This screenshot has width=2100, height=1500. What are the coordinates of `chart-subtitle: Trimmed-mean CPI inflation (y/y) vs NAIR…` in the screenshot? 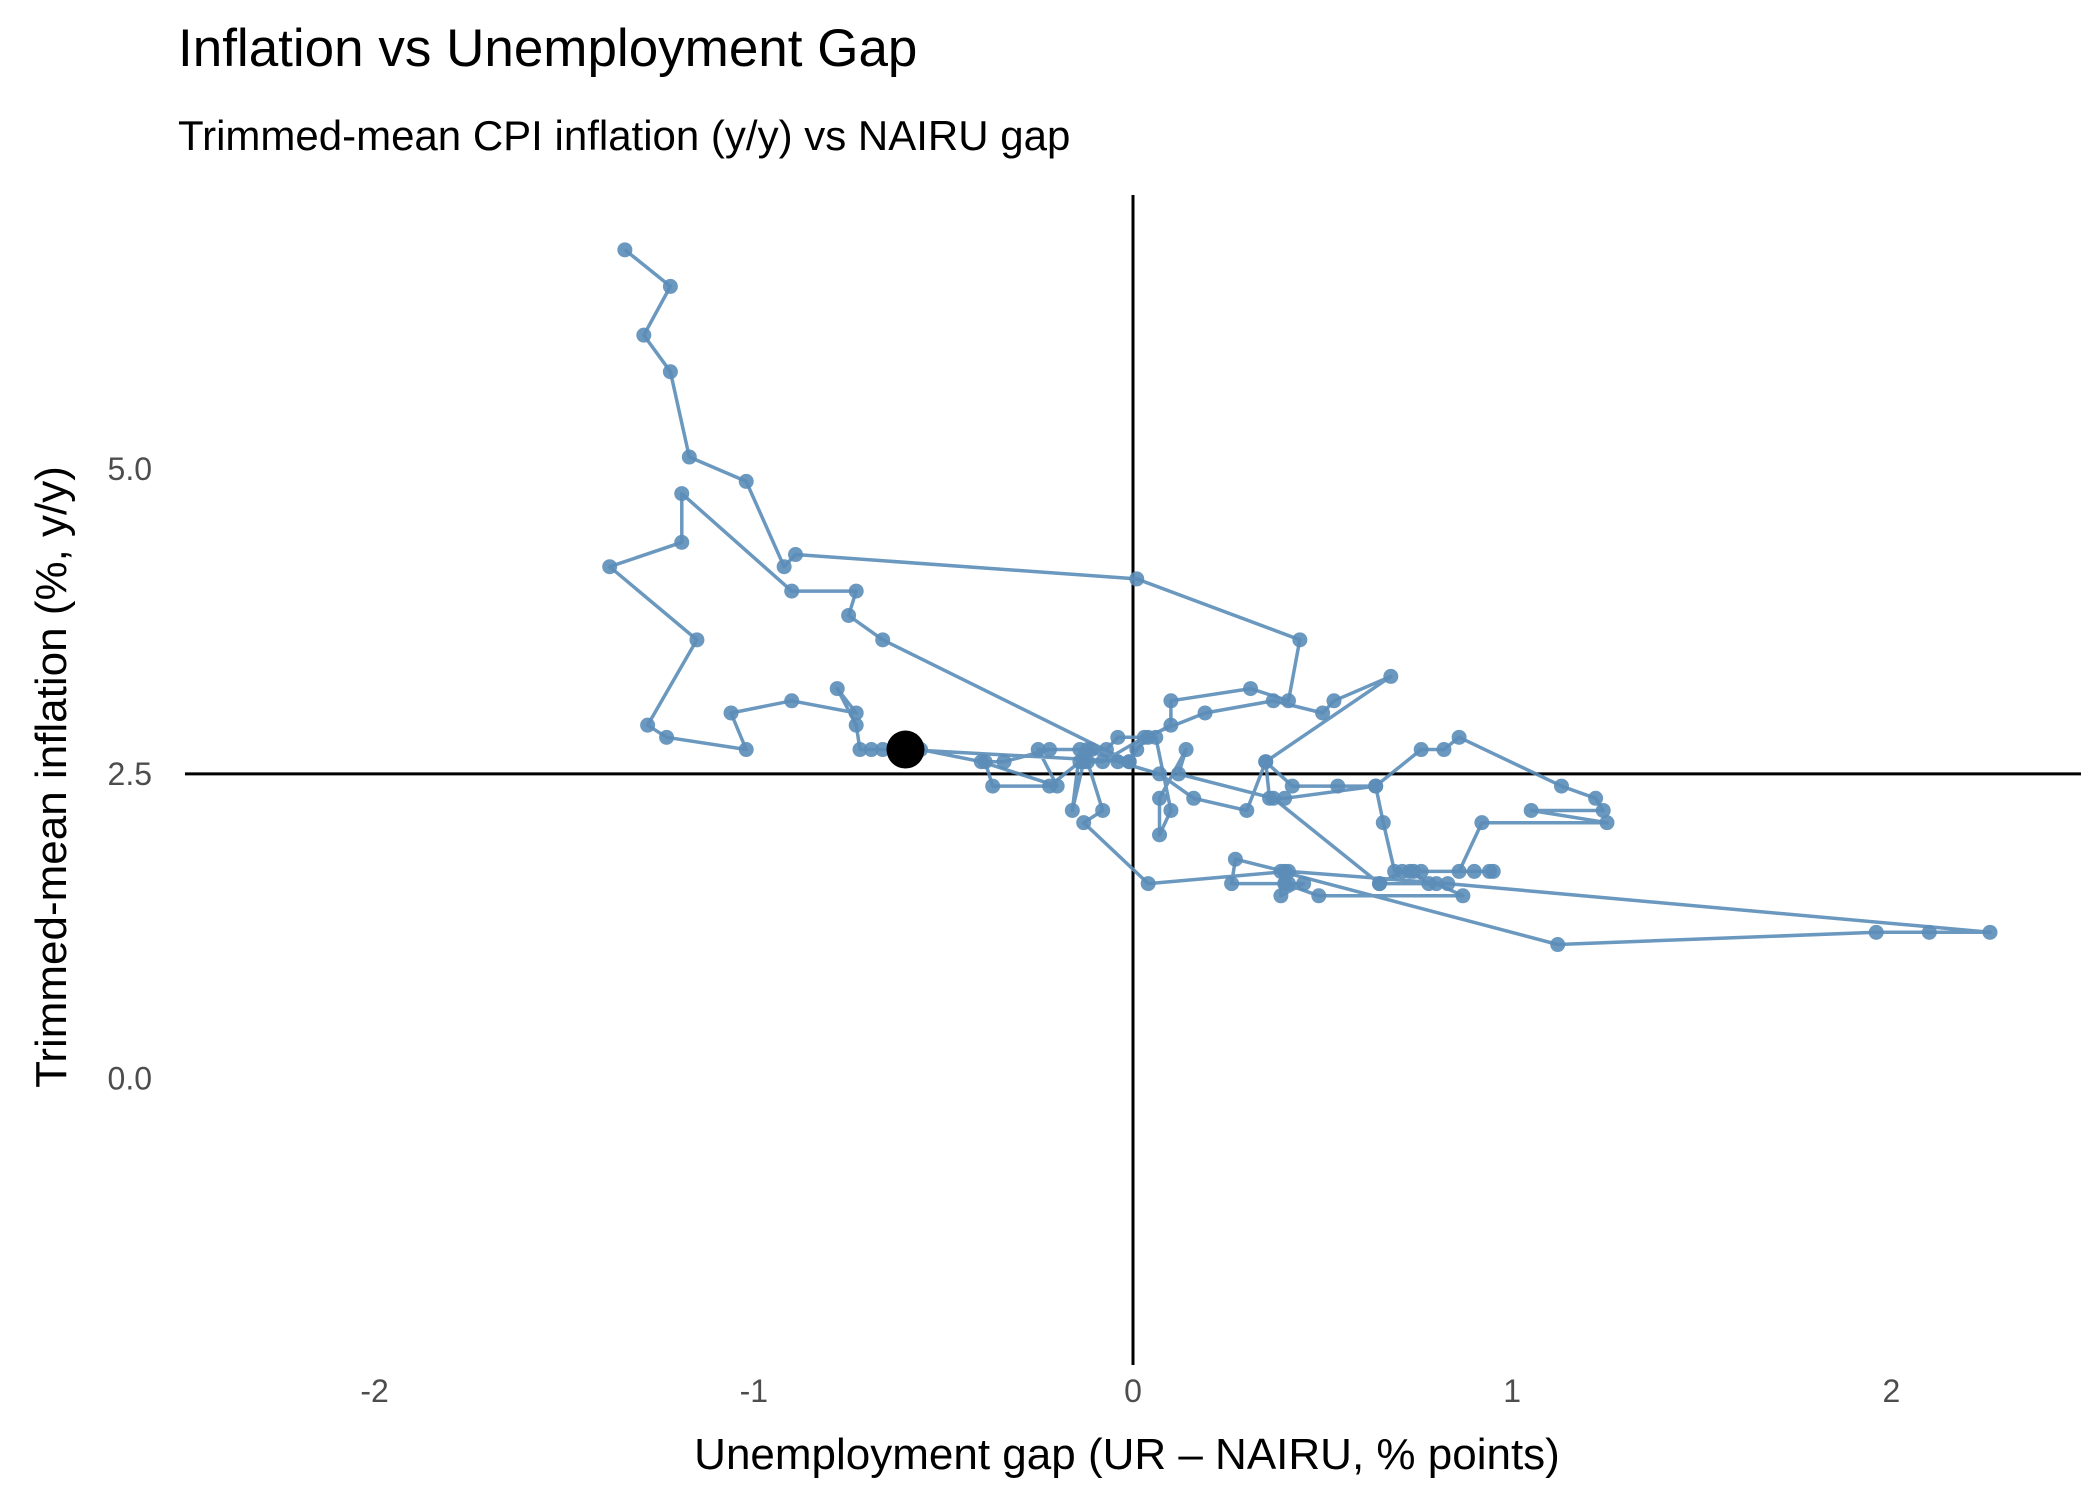 It's located at (624, 135).